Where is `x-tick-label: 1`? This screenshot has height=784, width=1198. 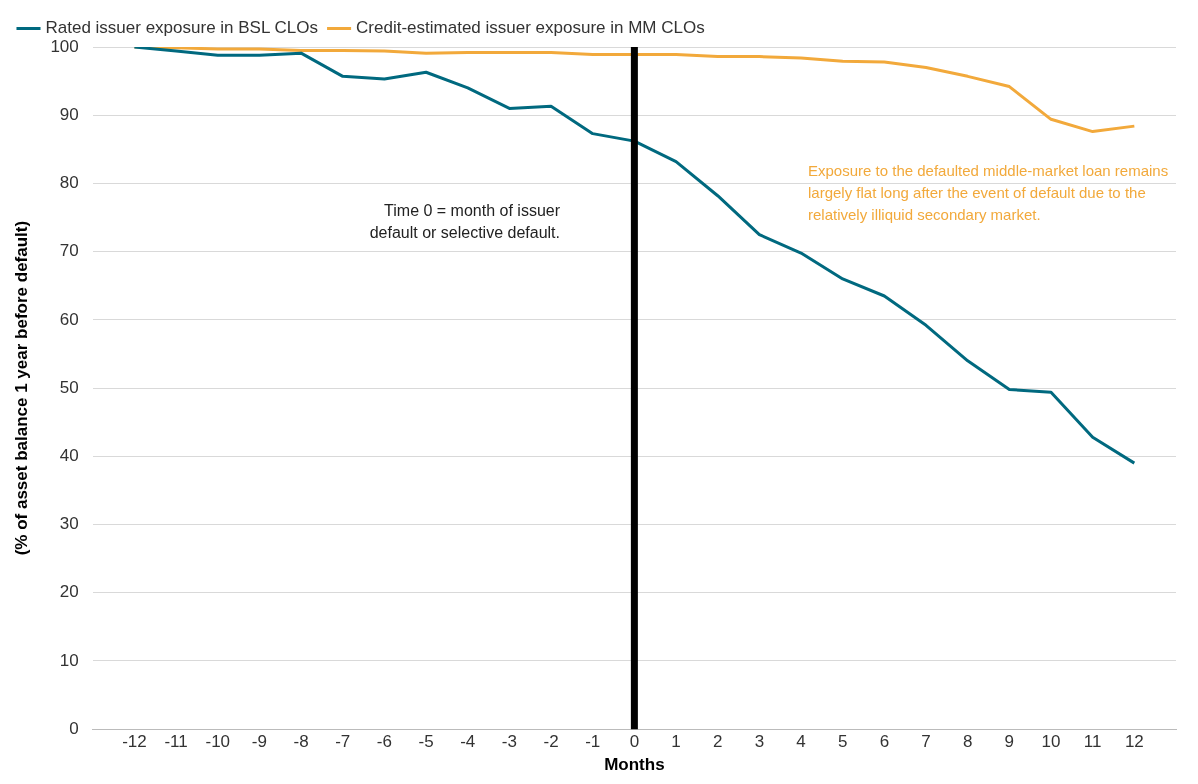 x-tick-label: 1 is located at coordinates (676, 742).